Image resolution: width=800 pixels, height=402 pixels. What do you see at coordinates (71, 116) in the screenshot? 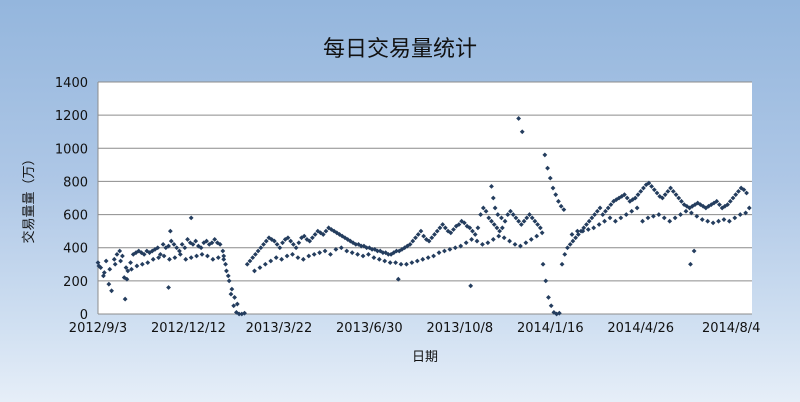
I see `y-tick-label: 1200` at bounding box center [71, 116].